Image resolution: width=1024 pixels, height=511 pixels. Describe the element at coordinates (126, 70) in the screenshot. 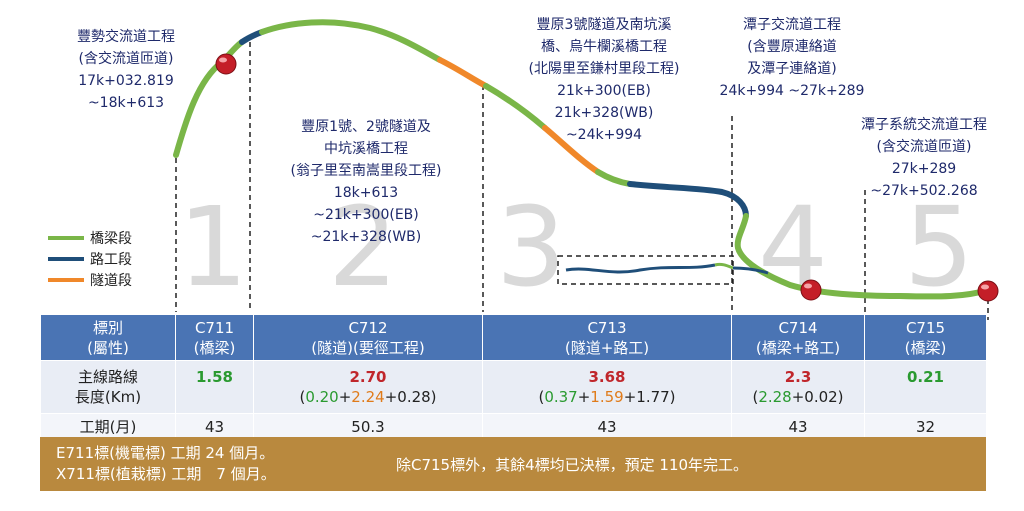

I see `section-label-1: 豐勢交流道工程 (含交流道匝道) 17k+032.819 ~18k+613` at that location.